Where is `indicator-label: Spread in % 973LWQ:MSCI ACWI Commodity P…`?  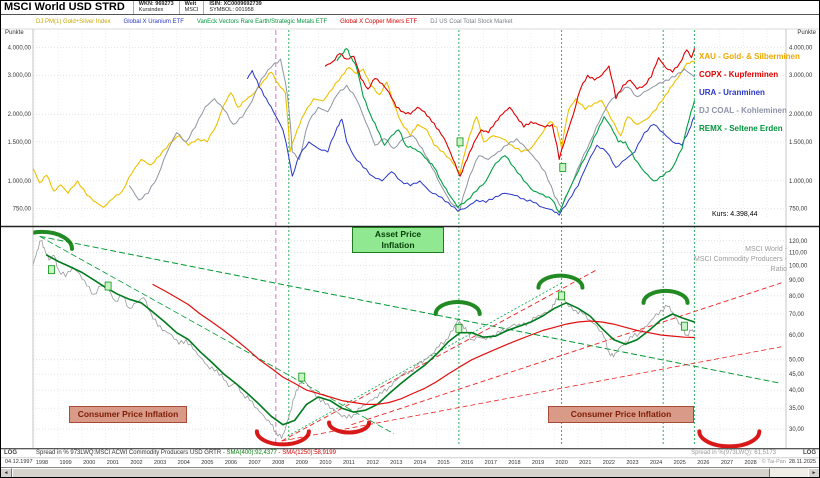
indicator-label: Spread in % 973LWQ:MSCI ACWI Commodity P… is located at coordinates (186, 453).